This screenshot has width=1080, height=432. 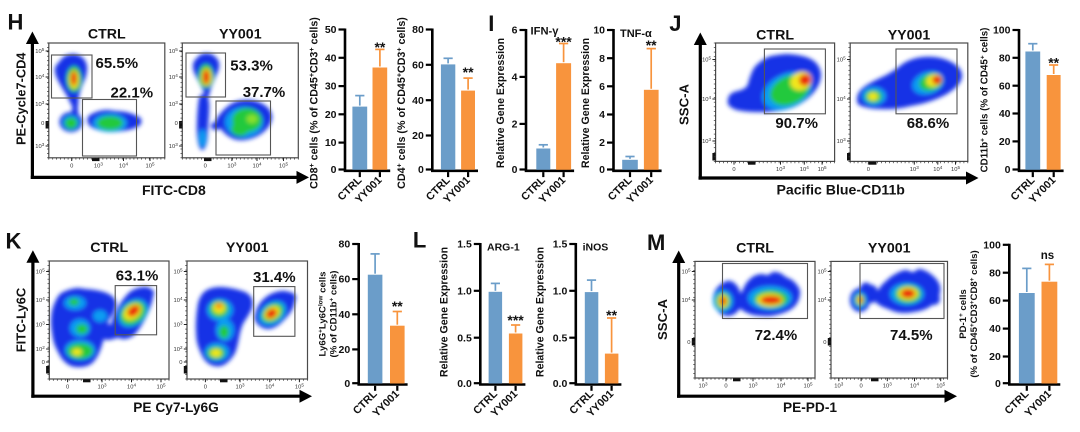 What do you see at coordinates (656, 242) in the screenshot?
I see `svg-text: M` at bounding box center [656, 242].